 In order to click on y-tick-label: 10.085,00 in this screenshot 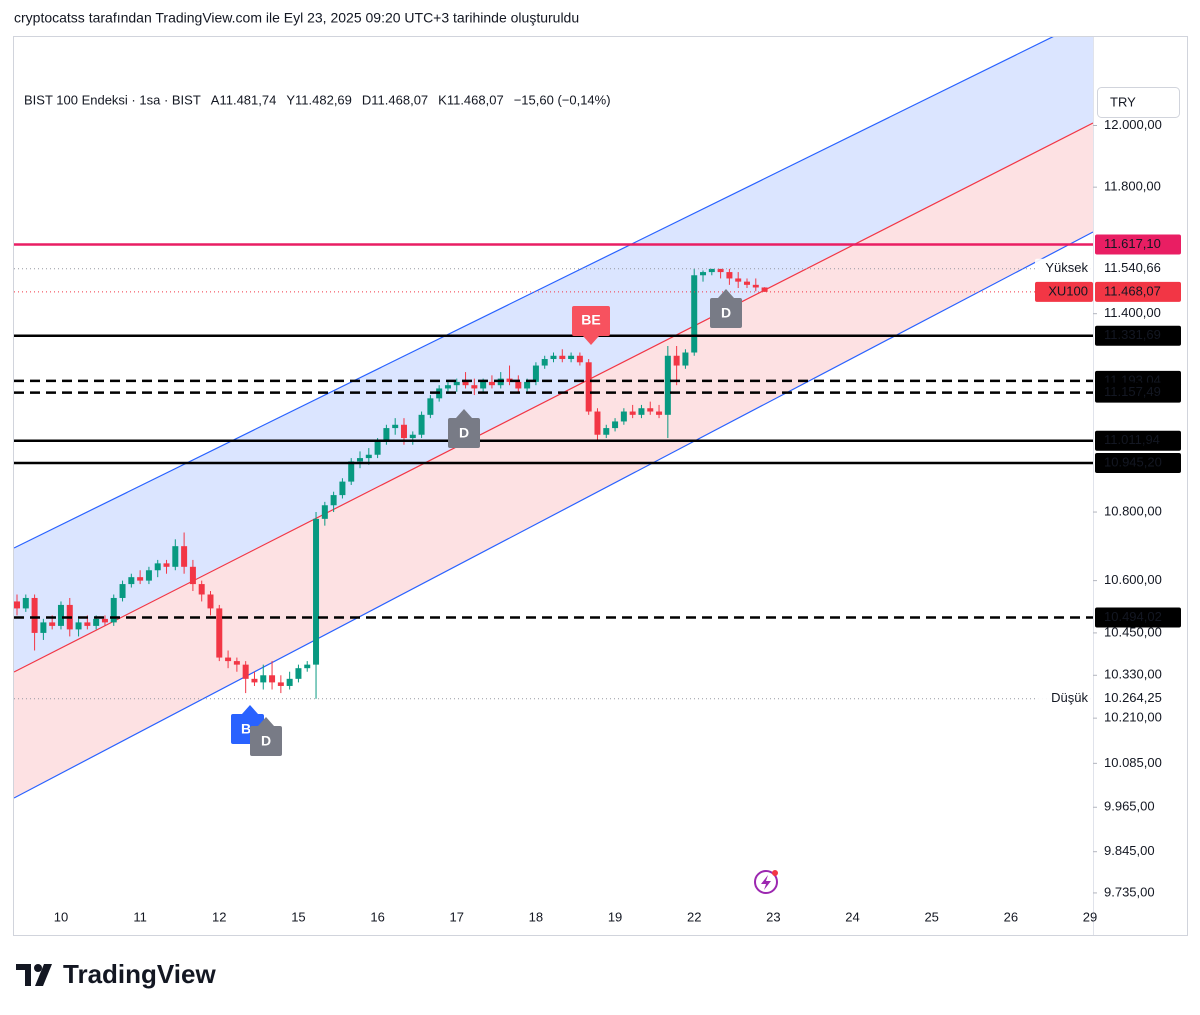, I will do `click(1133, 762)`.